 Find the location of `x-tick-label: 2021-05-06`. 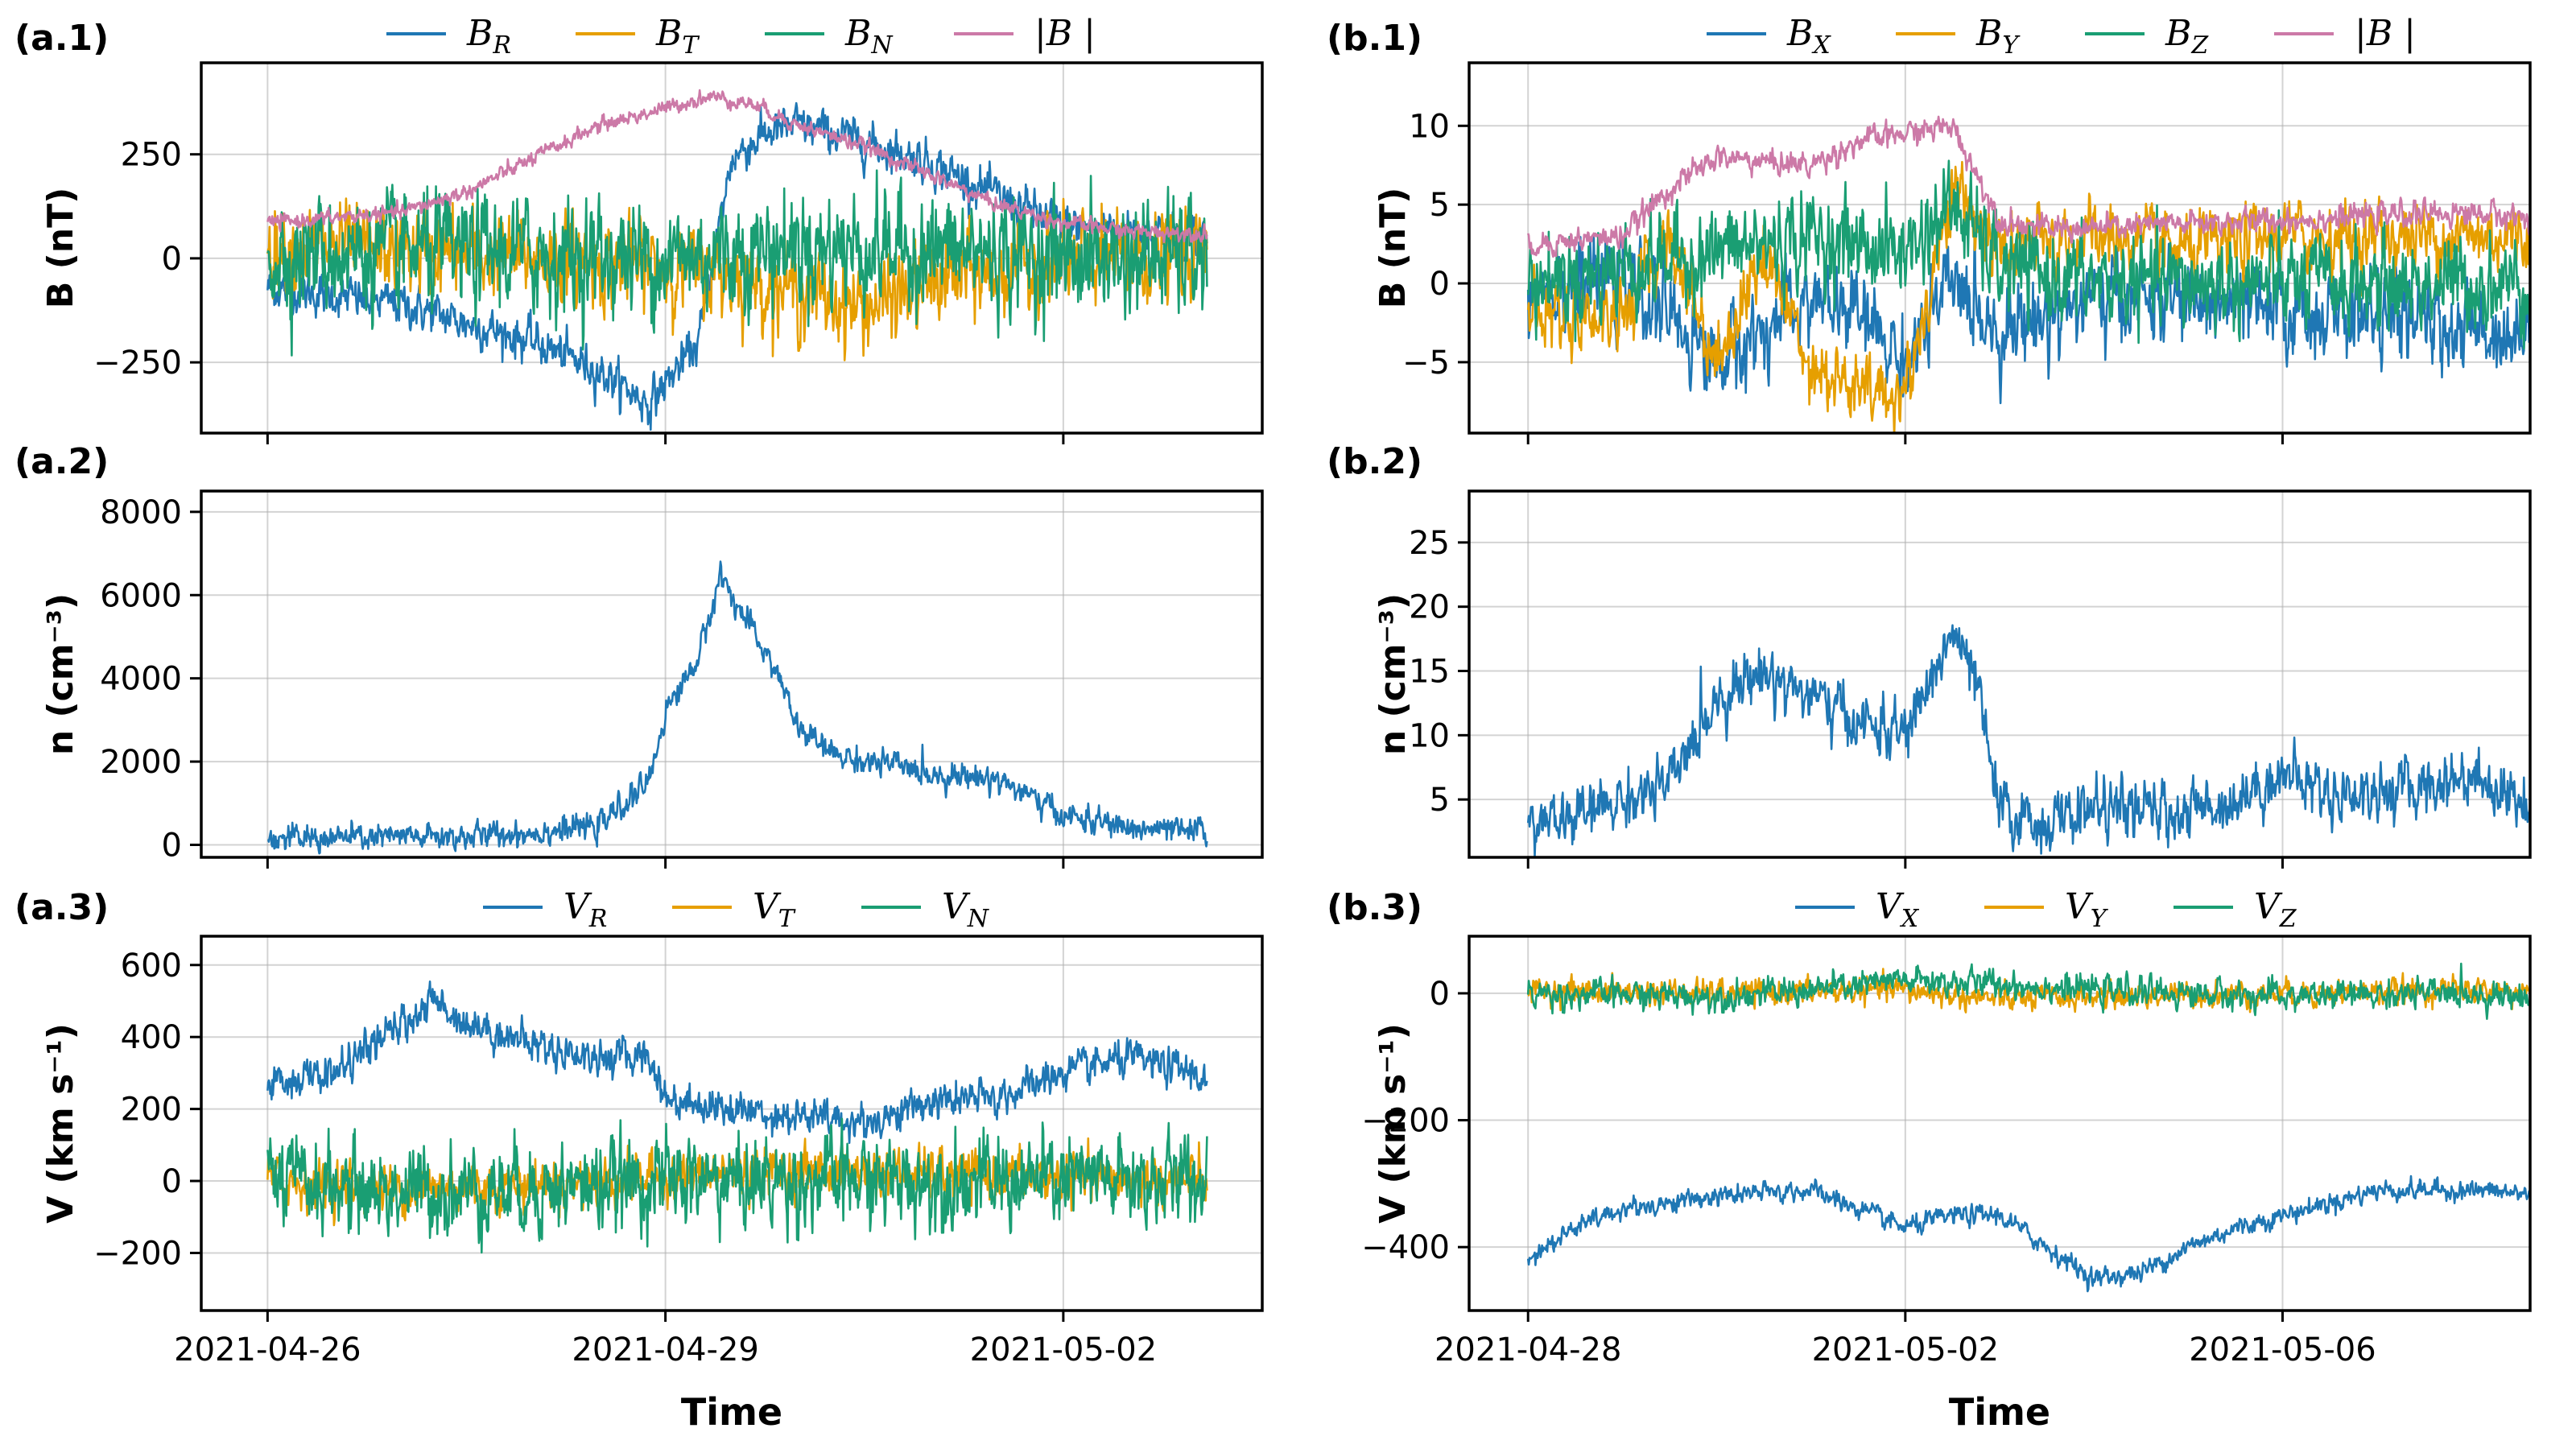

x-tick-label: 2021-05-06 is located at coordinates (2282, 1349).